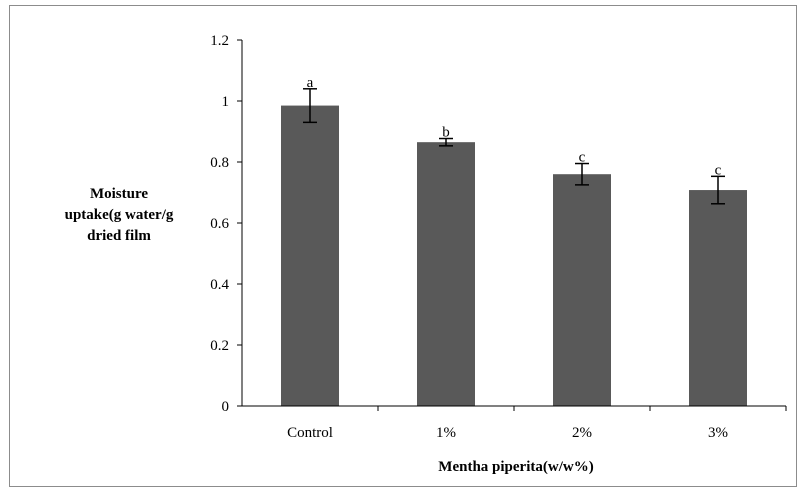 This screenshot has height=496, width=805. I want to click on y-tick-label: 0.4, so click(219, 285).